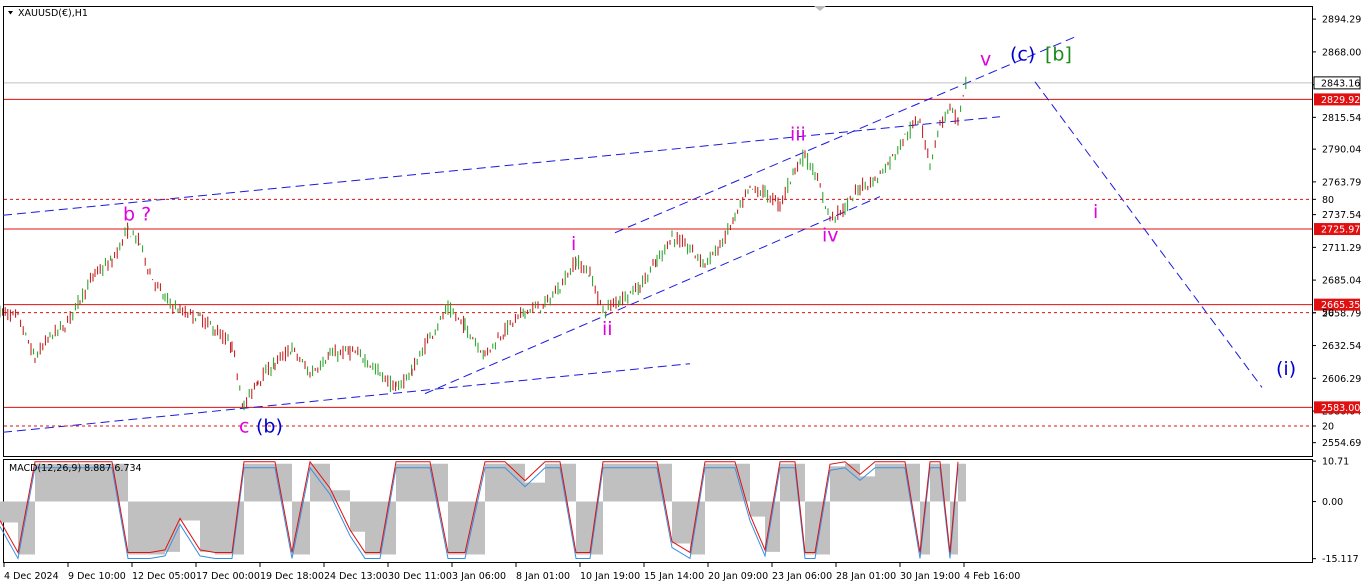  Describe the element at coordinates (798, 134) in the screenshot. I see `wave-label: iii` at that location.